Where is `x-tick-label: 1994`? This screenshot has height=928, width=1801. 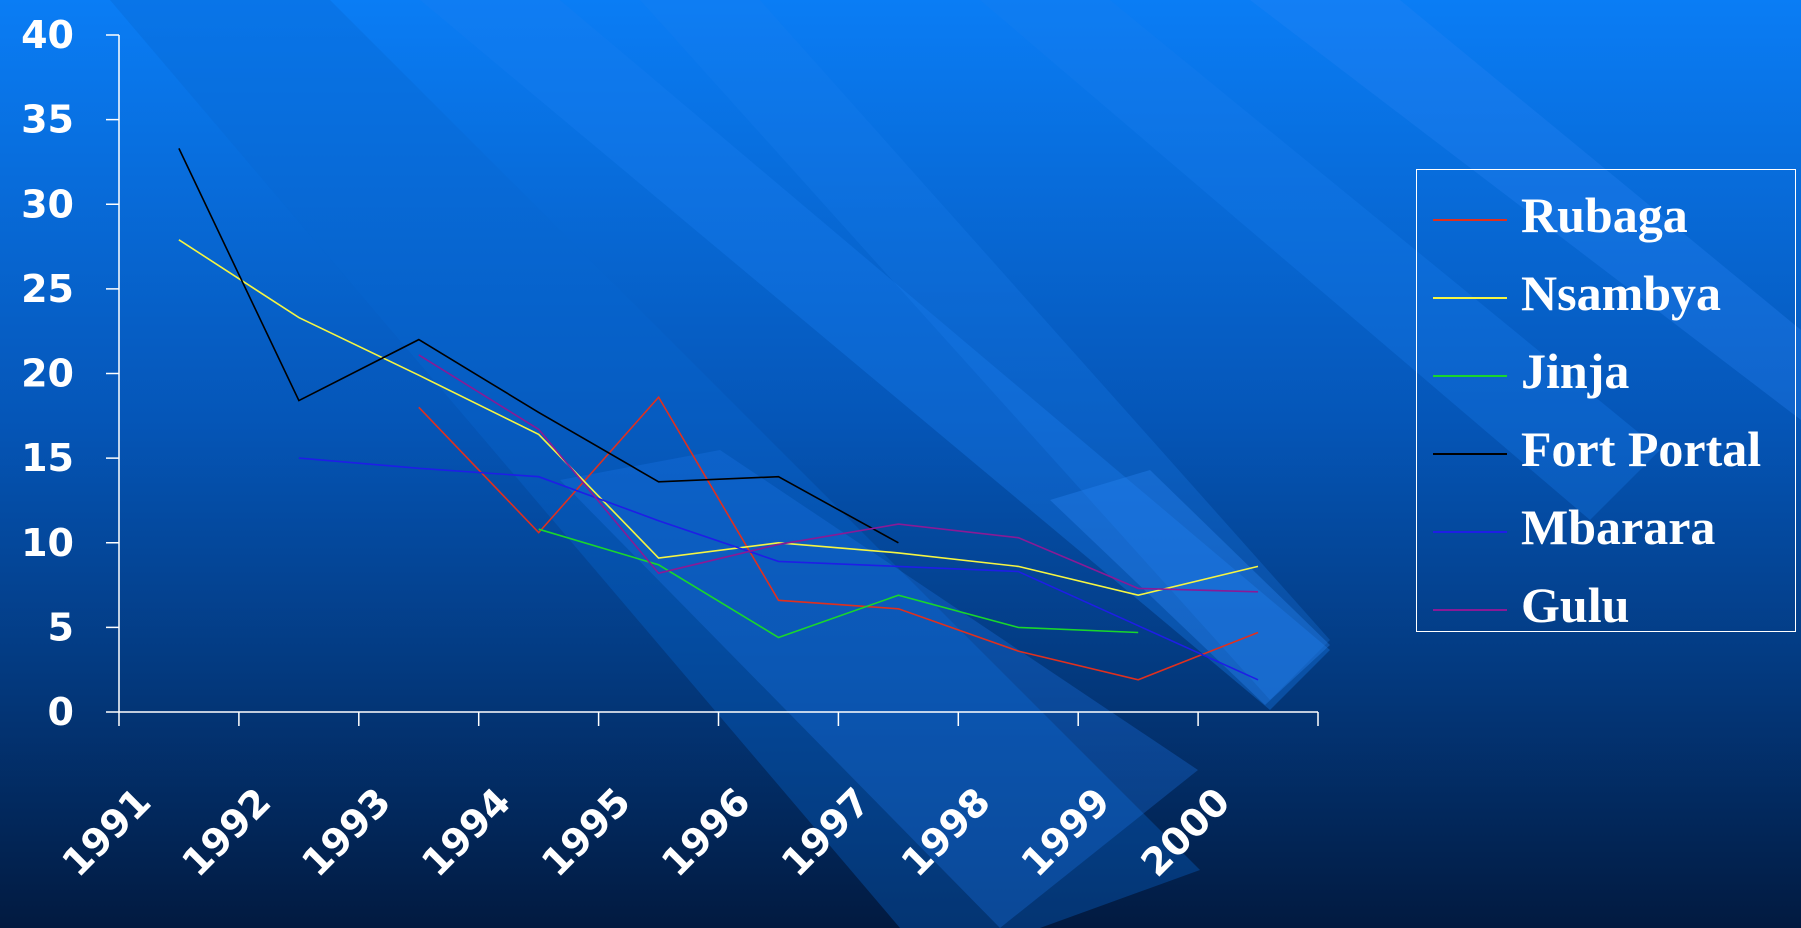
x-tick-label: 1994 is located at coordinates (466, 832).